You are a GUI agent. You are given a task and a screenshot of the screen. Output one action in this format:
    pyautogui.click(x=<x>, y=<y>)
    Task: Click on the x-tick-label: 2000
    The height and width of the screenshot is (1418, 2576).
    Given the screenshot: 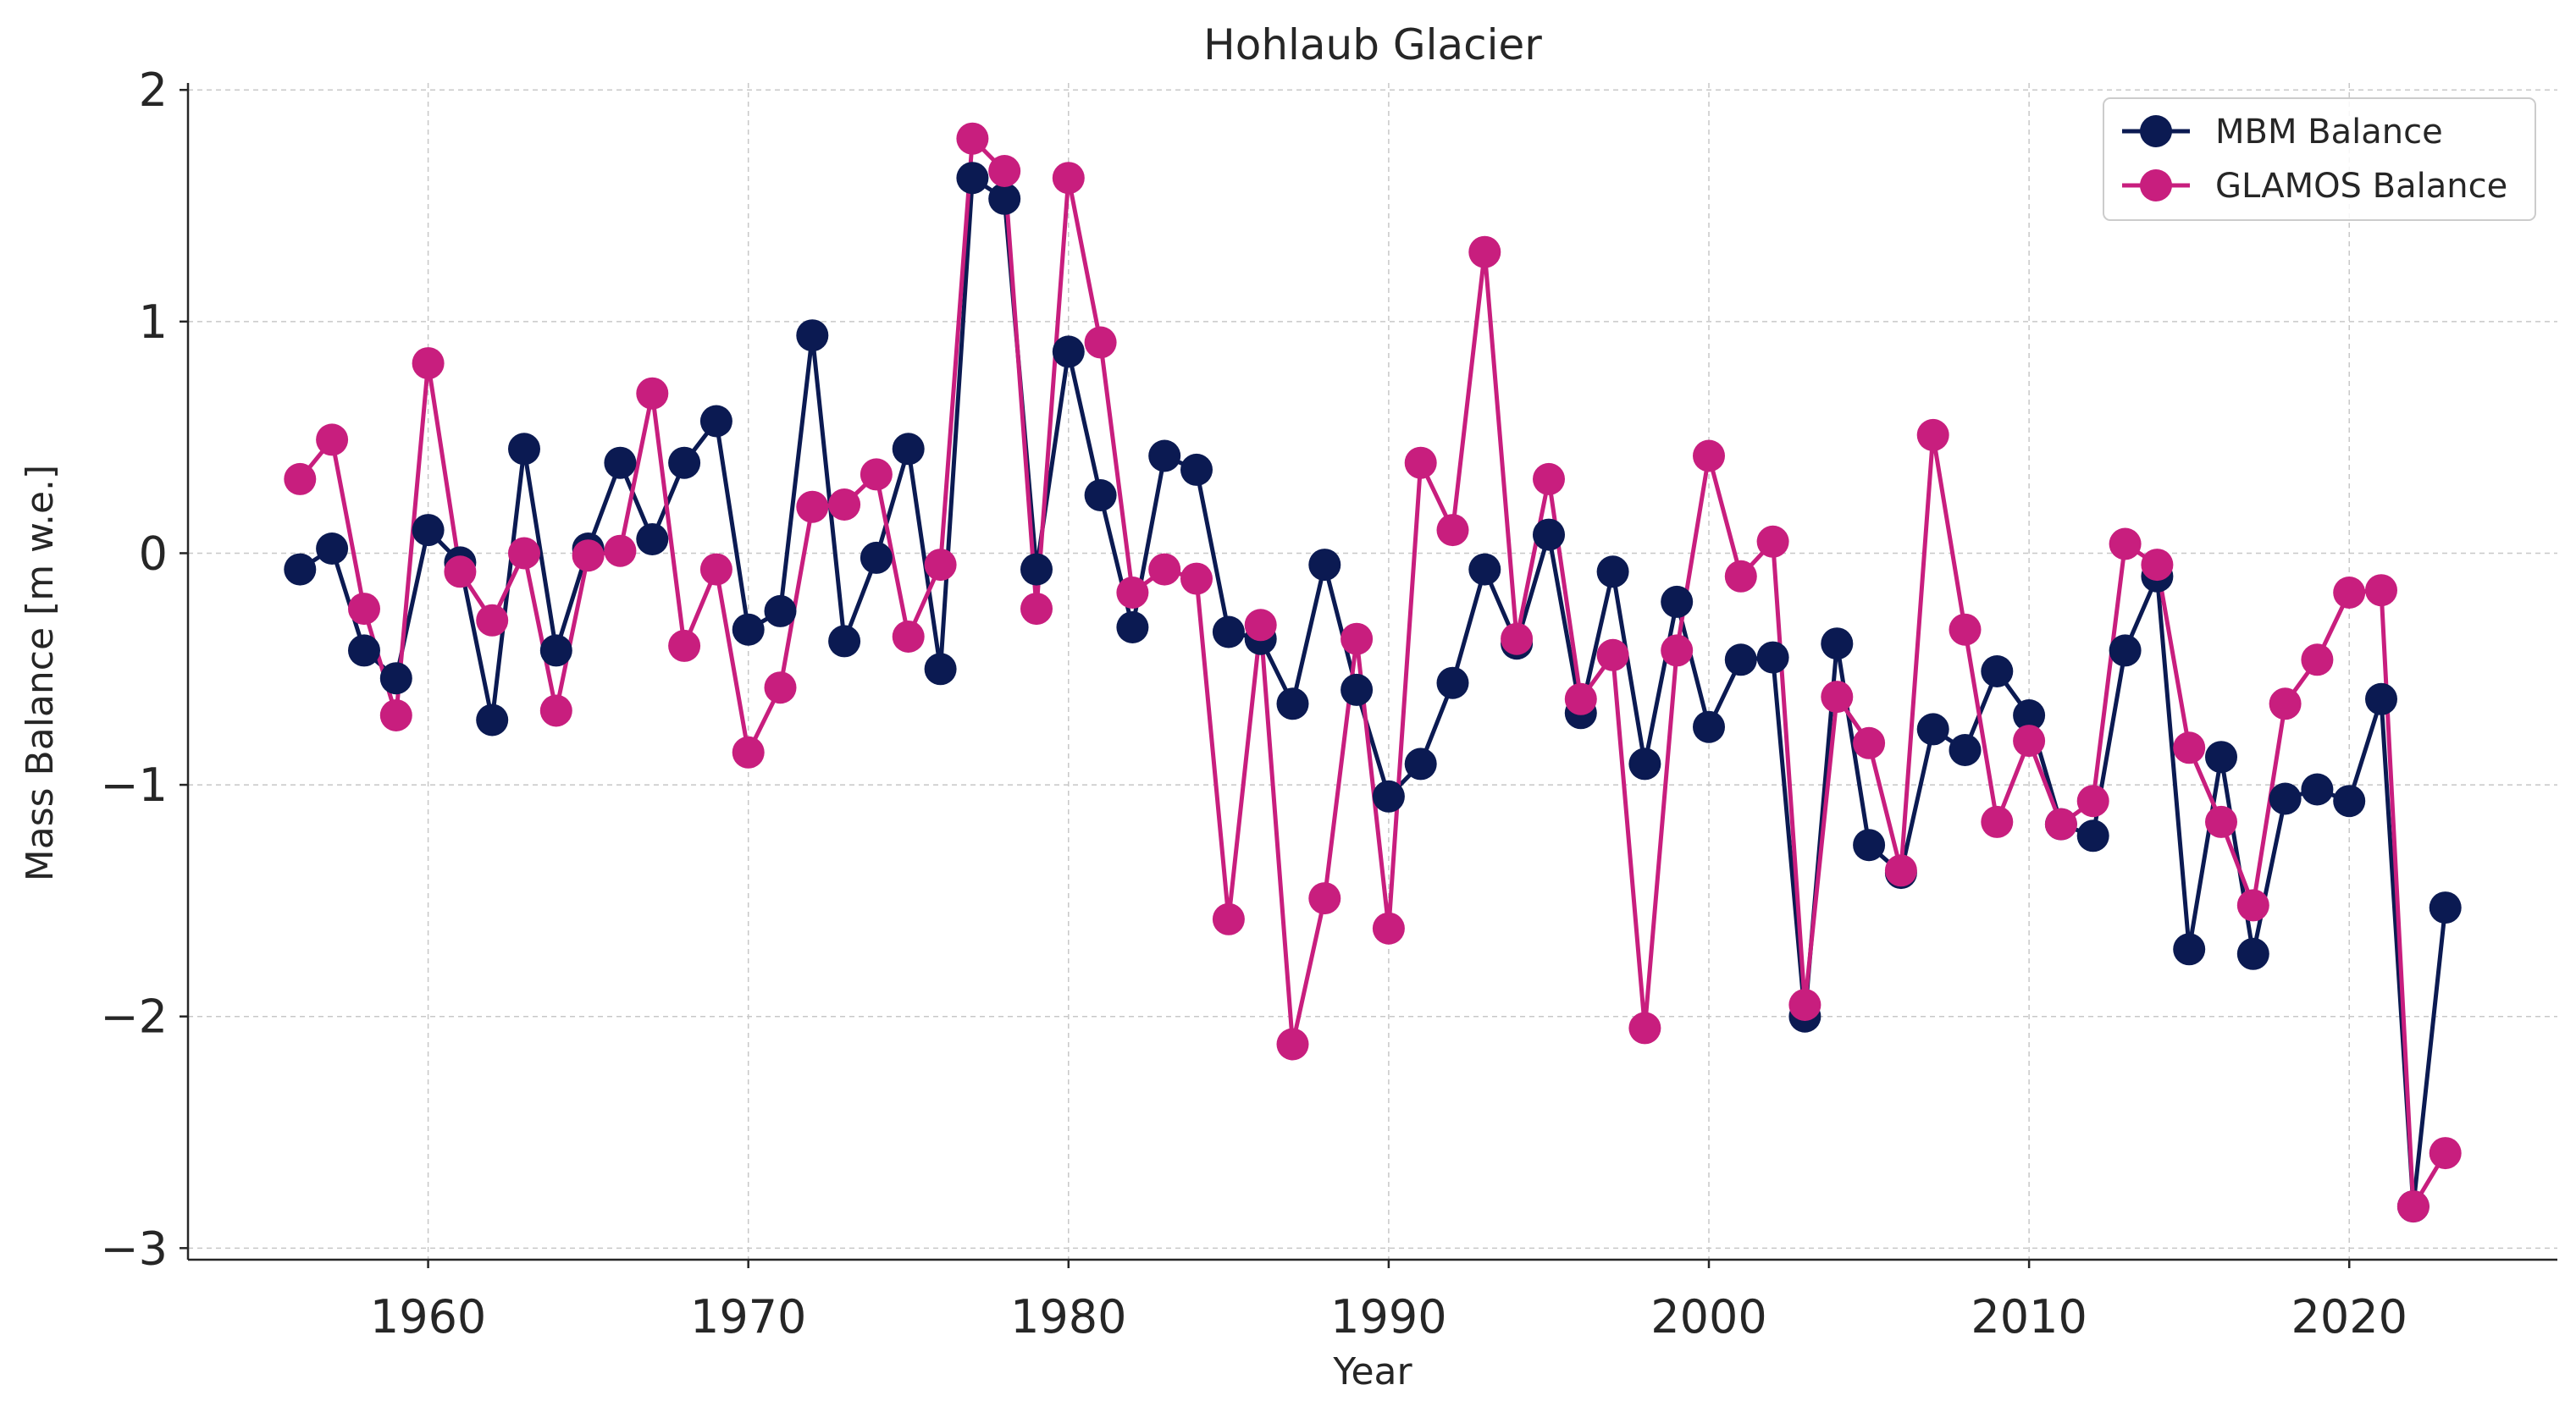 What is the action you would take?
    pyautogui.click(x=1708, y=1317)
    